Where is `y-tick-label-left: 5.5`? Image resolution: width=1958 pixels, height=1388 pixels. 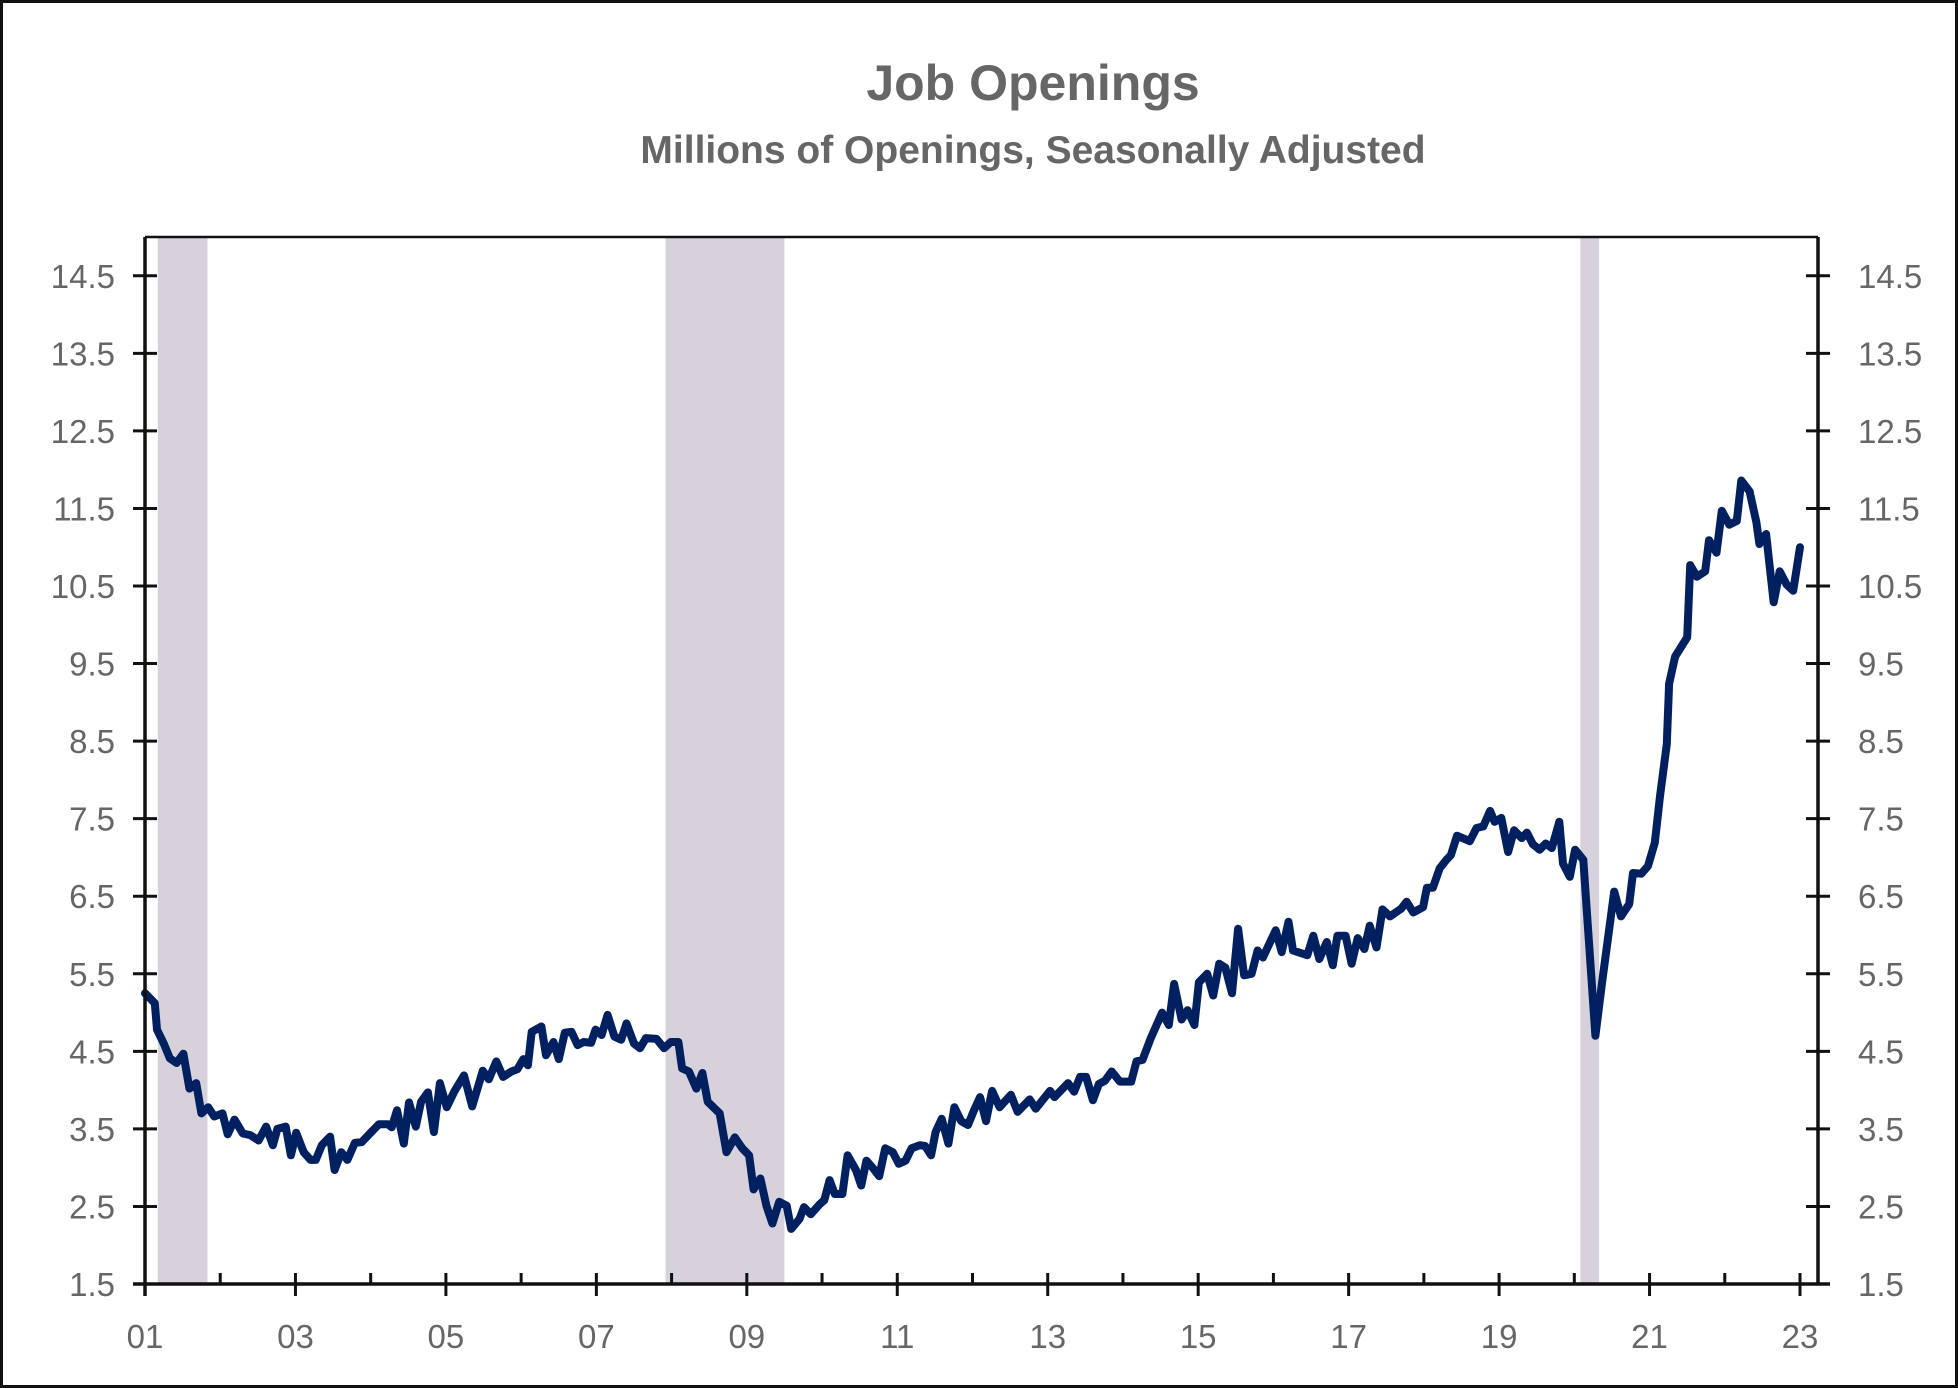 y-tick-label-left: 5.5 is located at coordinates (92, 974).